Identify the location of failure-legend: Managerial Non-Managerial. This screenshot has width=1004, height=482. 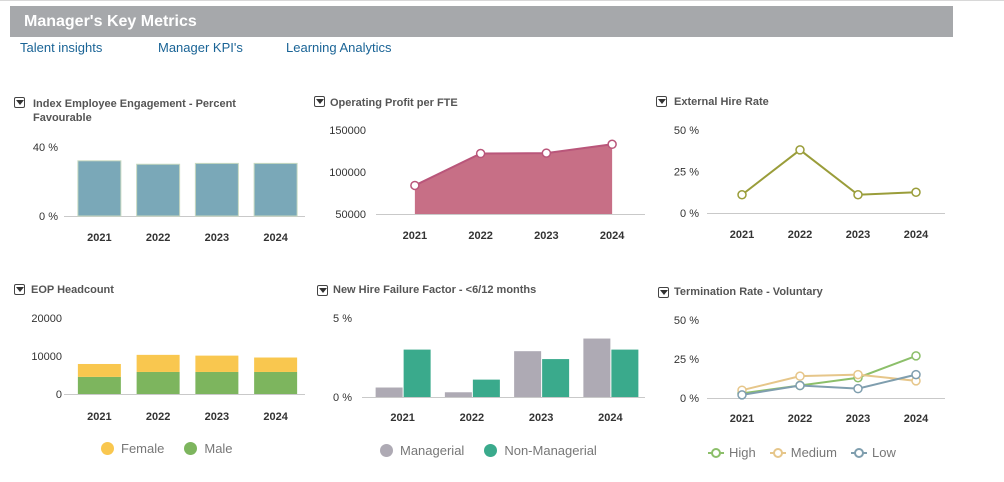
(498, 450).